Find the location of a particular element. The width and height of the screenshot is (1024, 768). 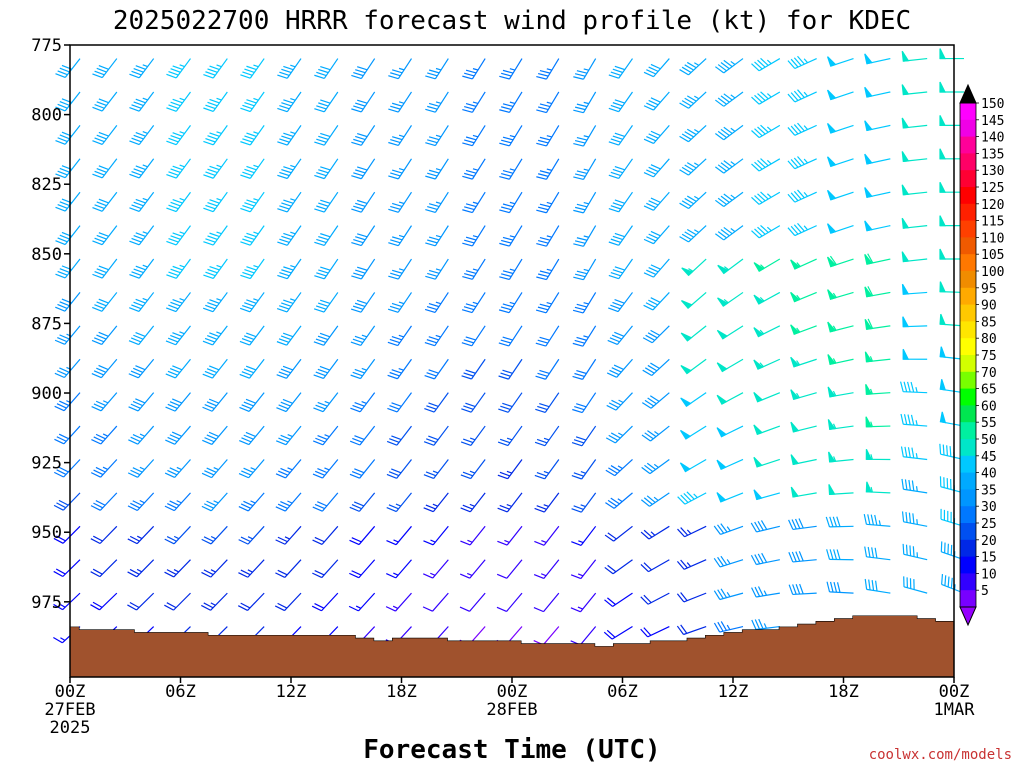

credit-text: coolwx.com/models is located at coordinates (940, 755).